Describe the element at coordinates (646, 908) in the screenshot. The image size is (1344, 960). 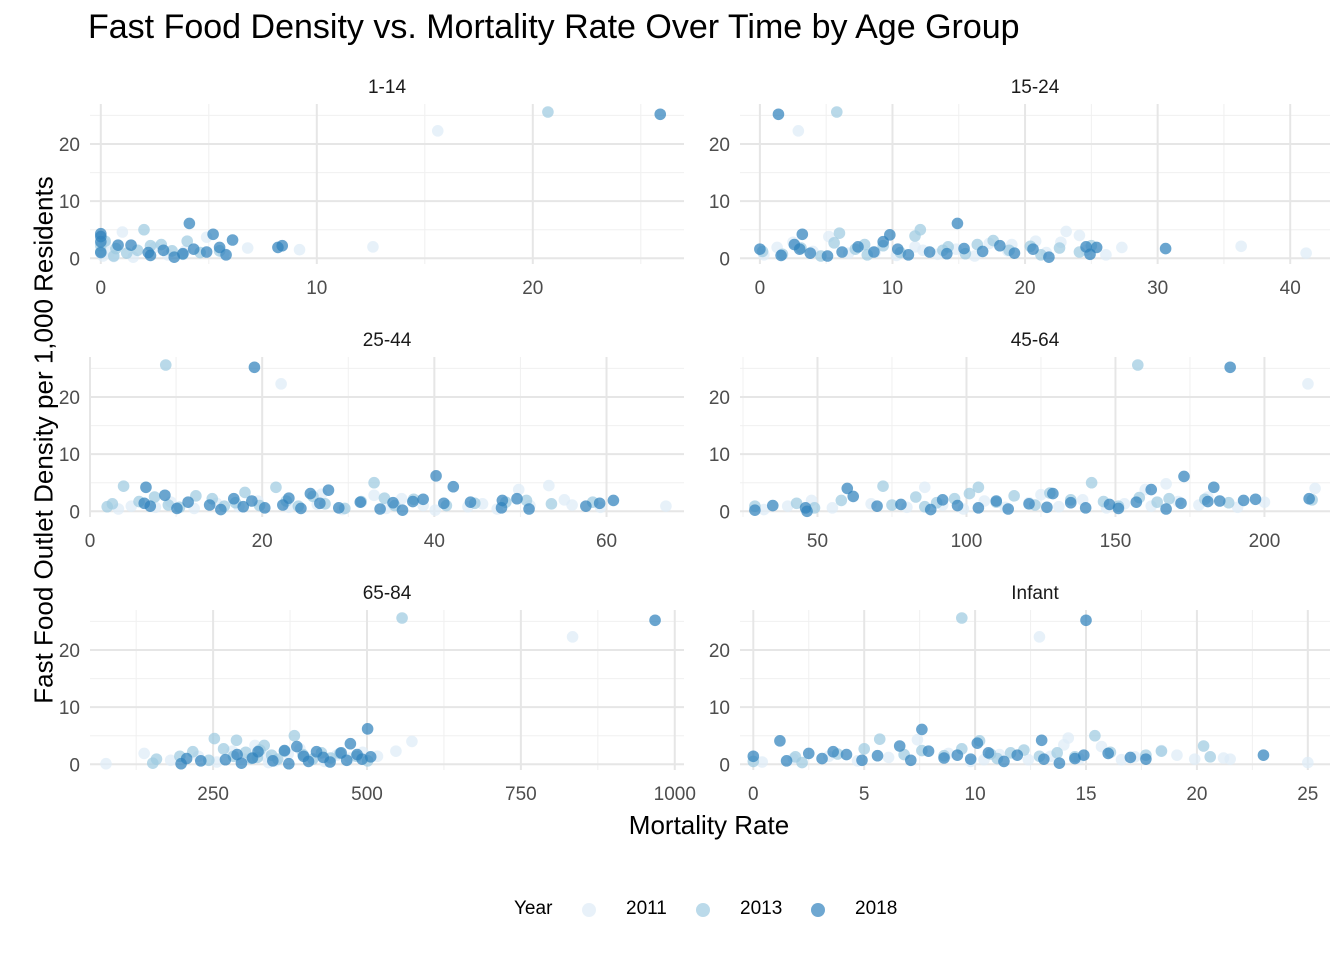
I see `legend-label-2011: 2011` at that location.